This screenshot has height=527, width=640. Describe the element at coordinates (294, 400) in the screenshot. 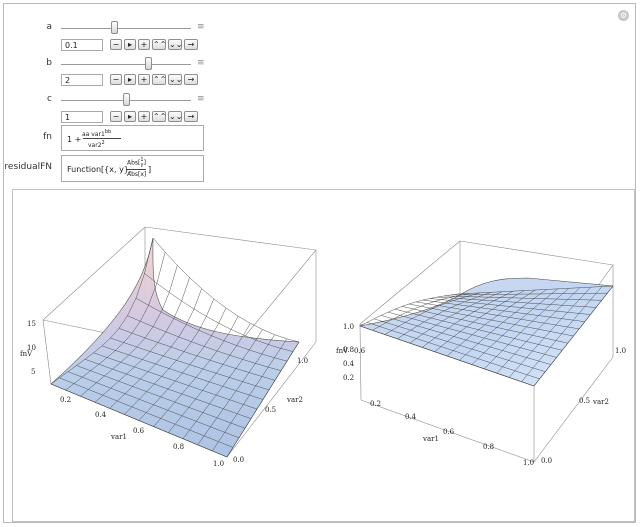

I see `left-y-axis-label: var2` at that location.